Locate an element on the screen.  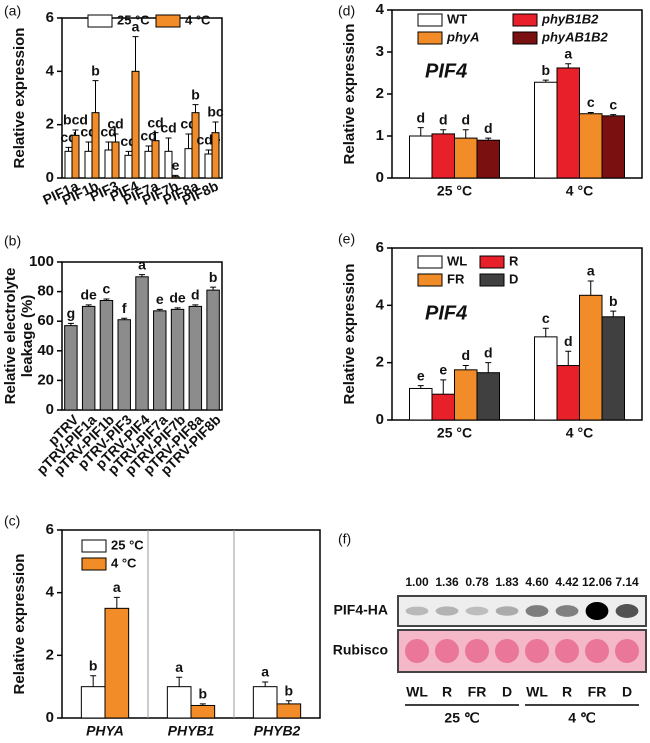
legend-label: phyA is located at coordinates (463, 36).